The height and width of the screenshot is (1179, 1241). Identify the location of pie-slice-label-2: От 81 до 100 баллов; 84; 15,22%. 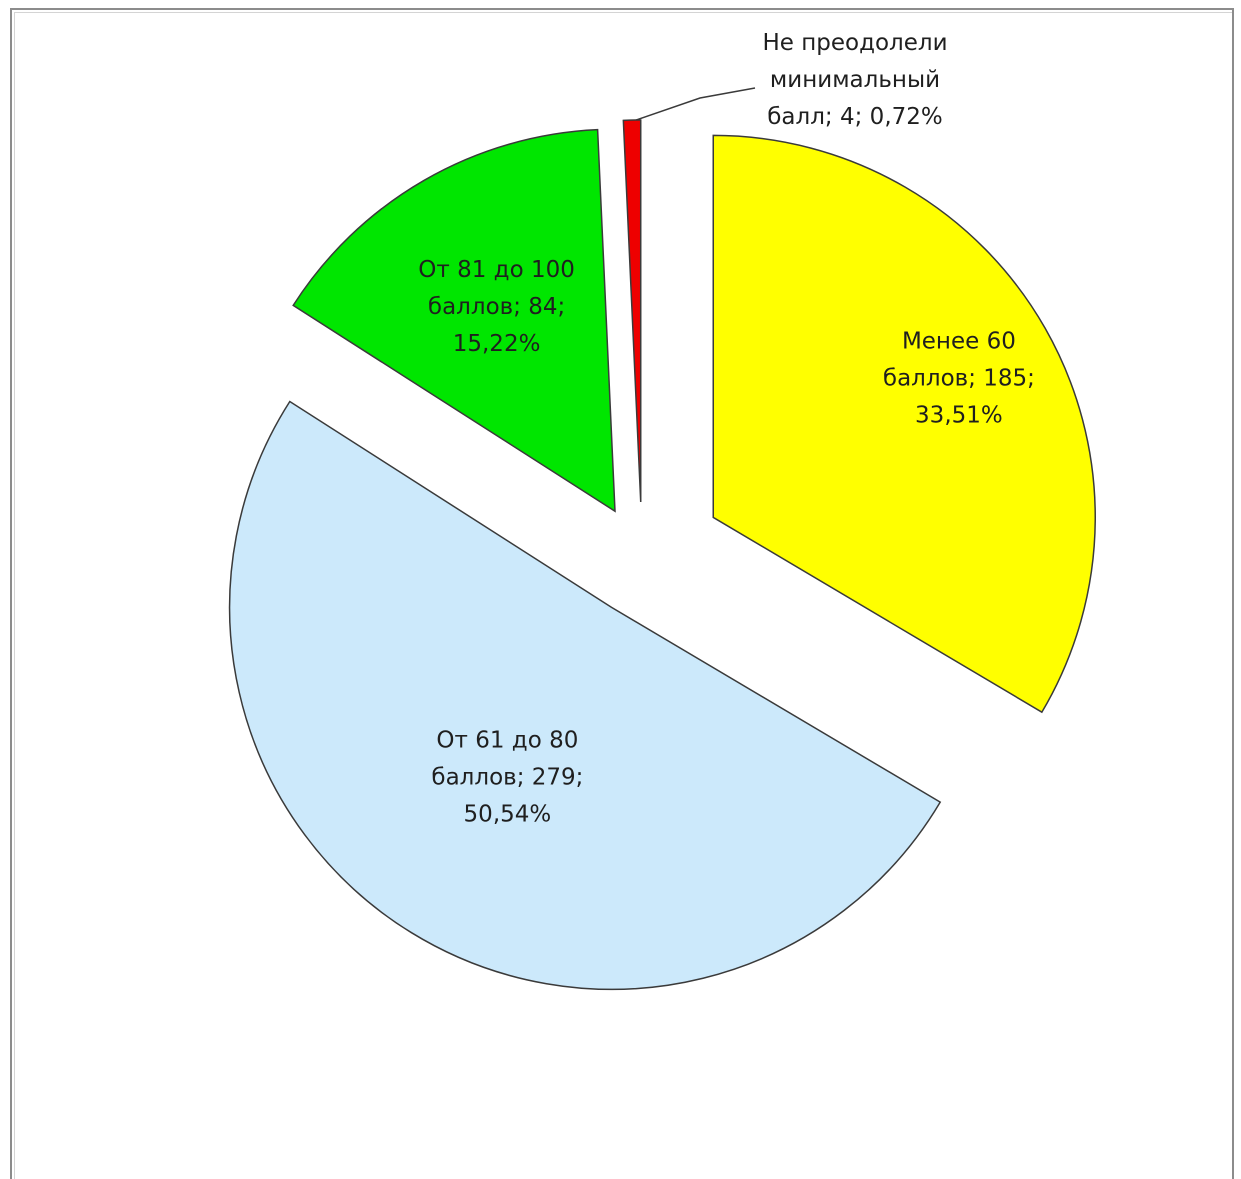
(496, 307).